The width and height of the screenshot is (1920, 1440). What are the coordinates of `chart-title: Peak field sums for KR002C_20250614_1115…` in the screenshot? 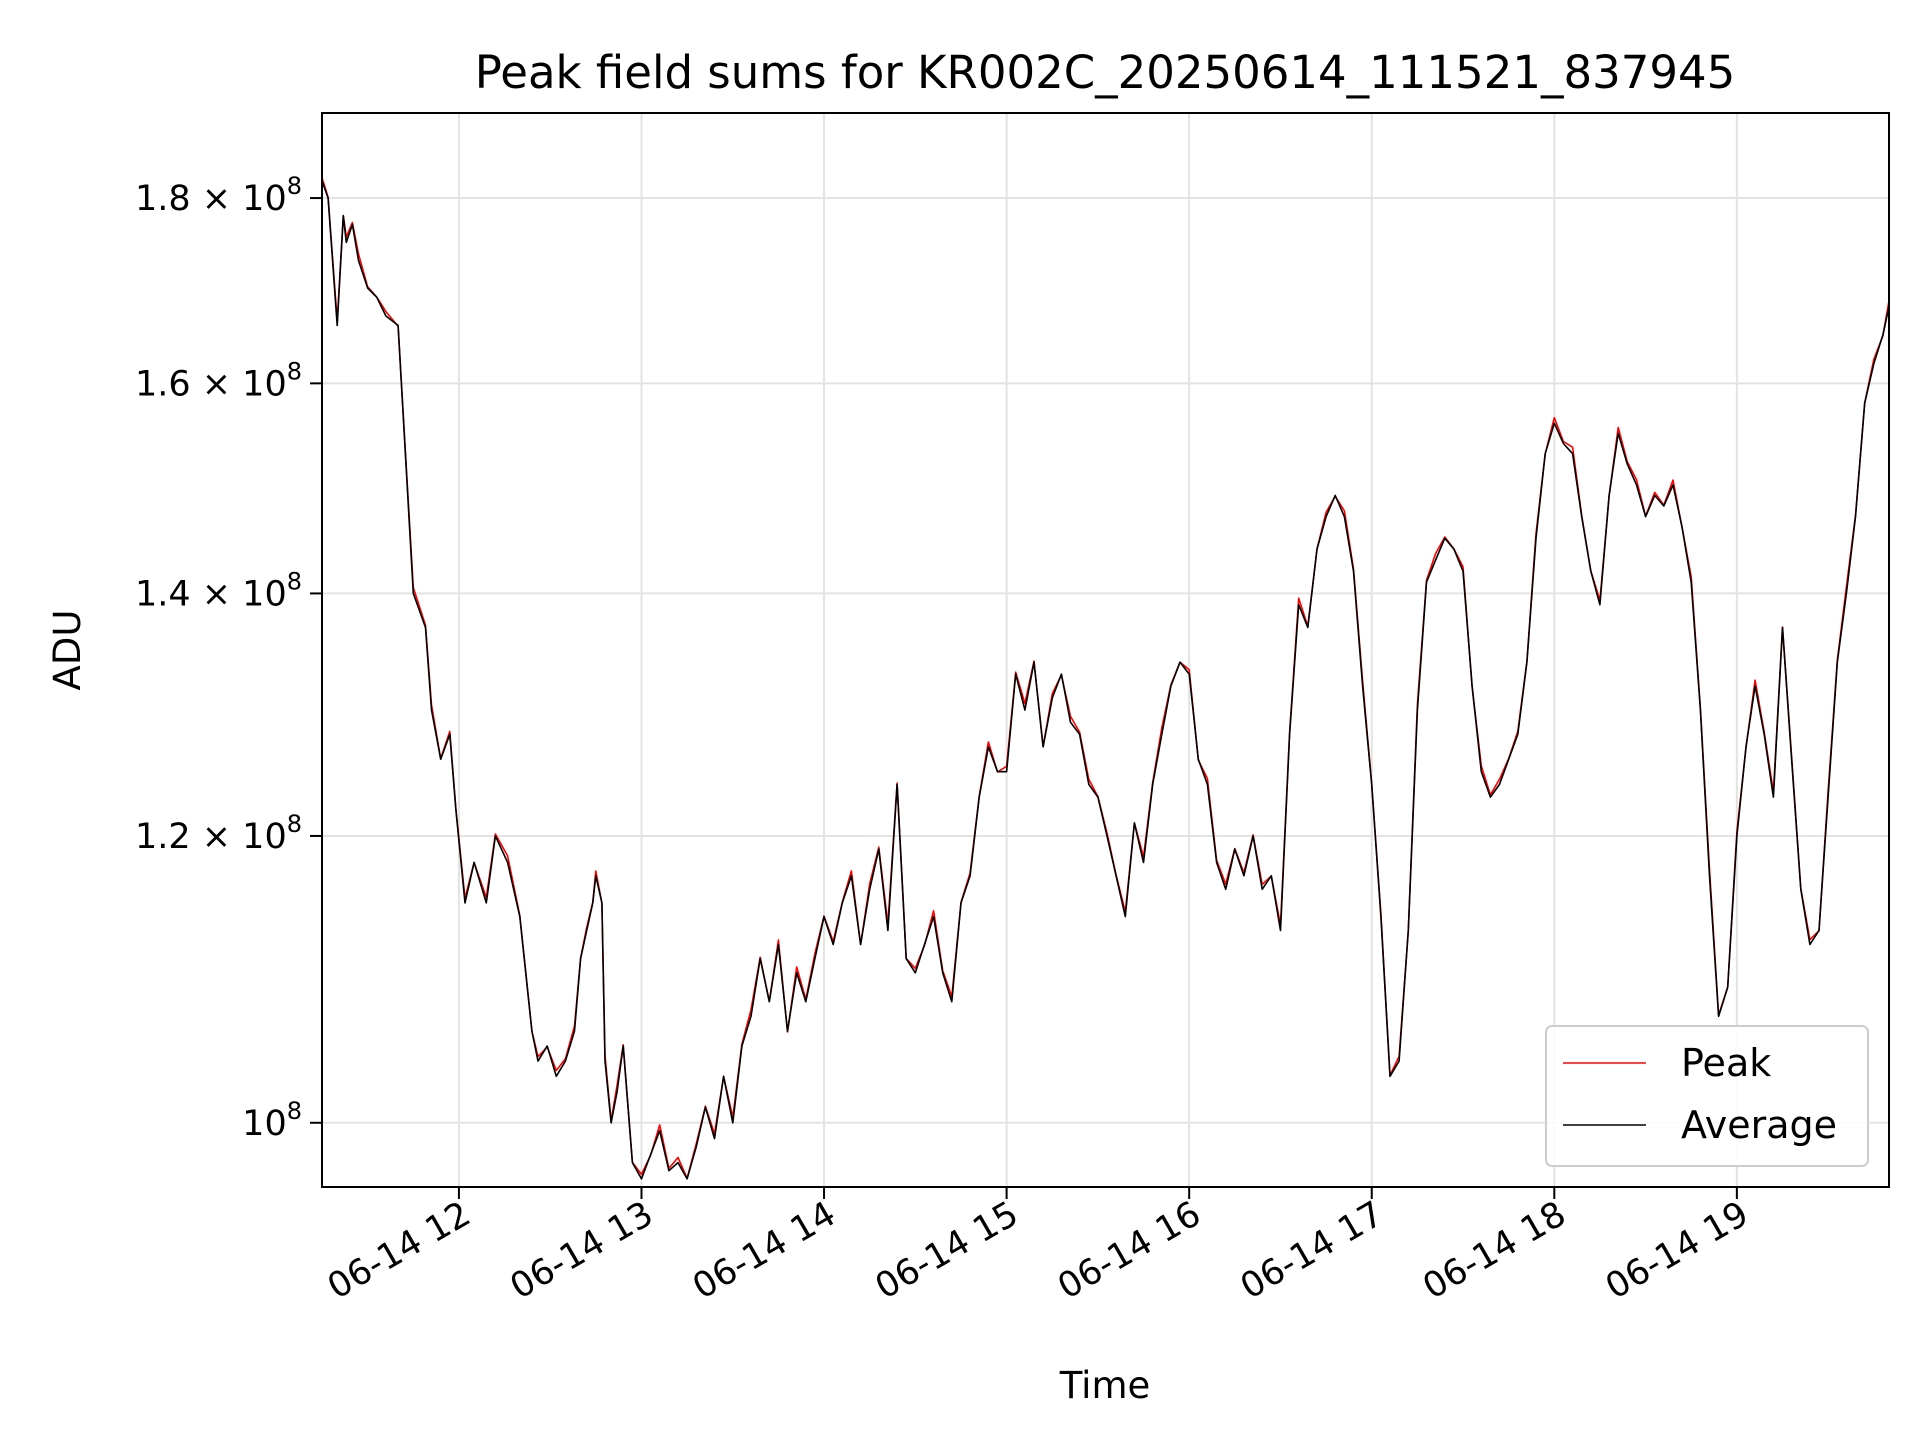 It's located at (1105, 72).